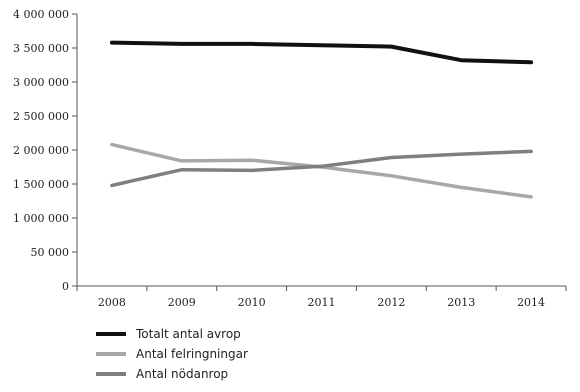  Describe the element at coordinates (188, 334) in the screenshot. I see `legend-label: Totalt antal avrop` at that location.